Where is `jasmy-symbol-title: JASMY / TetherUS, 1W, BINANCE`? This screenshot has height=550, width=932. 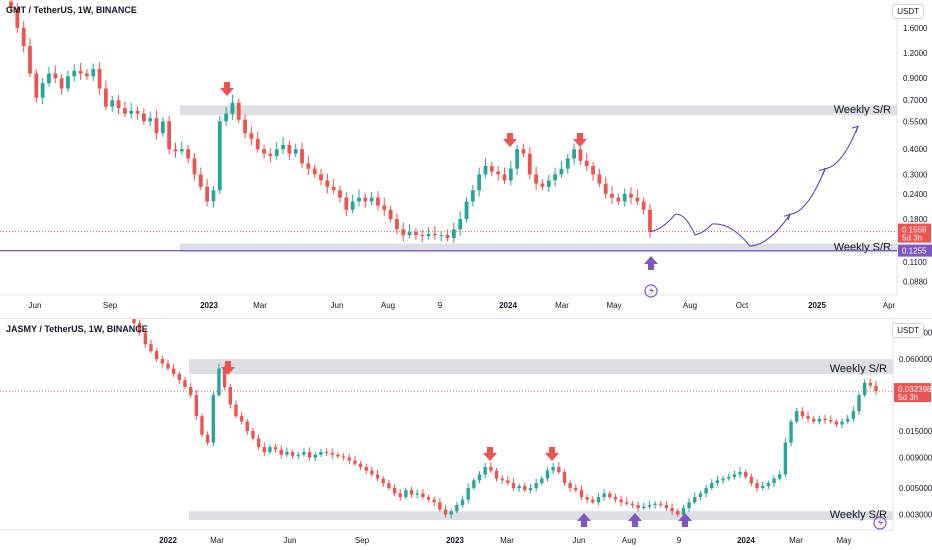
jasmy-symbol-title: JASMY / TetherUS, 1W, BINANCE is located at coordinates (77, 329).